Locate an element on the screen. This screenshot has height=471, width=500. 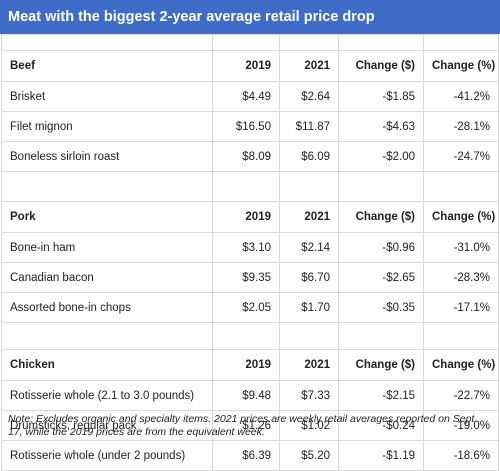
price-2021: $1.70 is located at coordinates (309, 307).